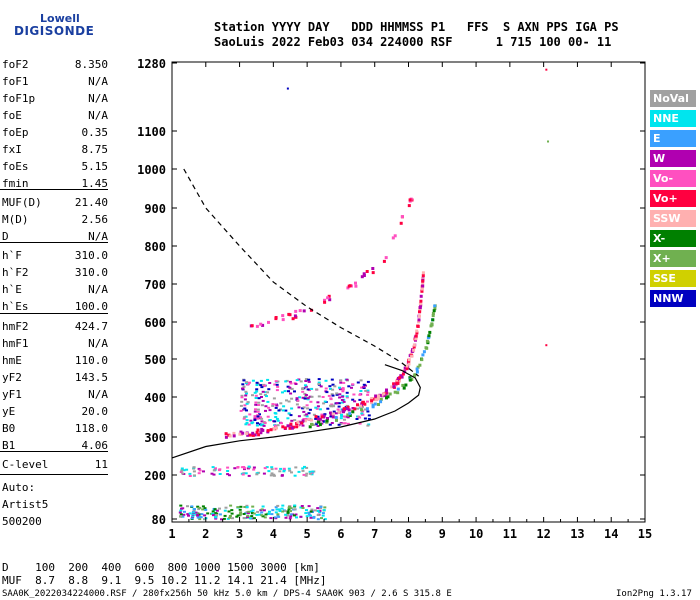 The height and width of the screenshot is (600, 700). I want to click on param-value-10: N/A, so click(98, 236).